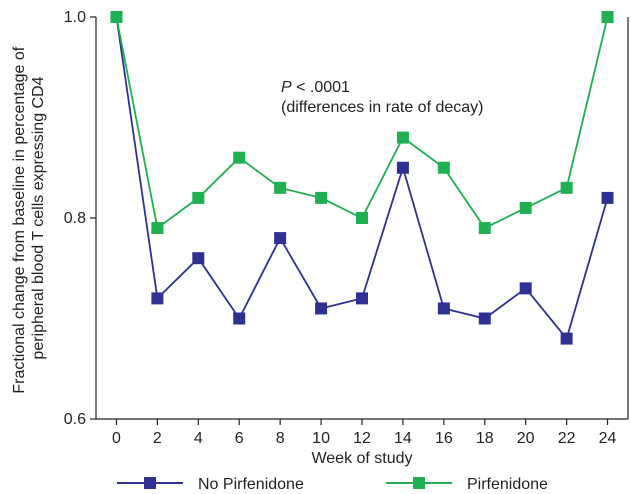 This screenshot has height=494, width=631. I want to click on x-tick-label: 18, so click(485, 438).